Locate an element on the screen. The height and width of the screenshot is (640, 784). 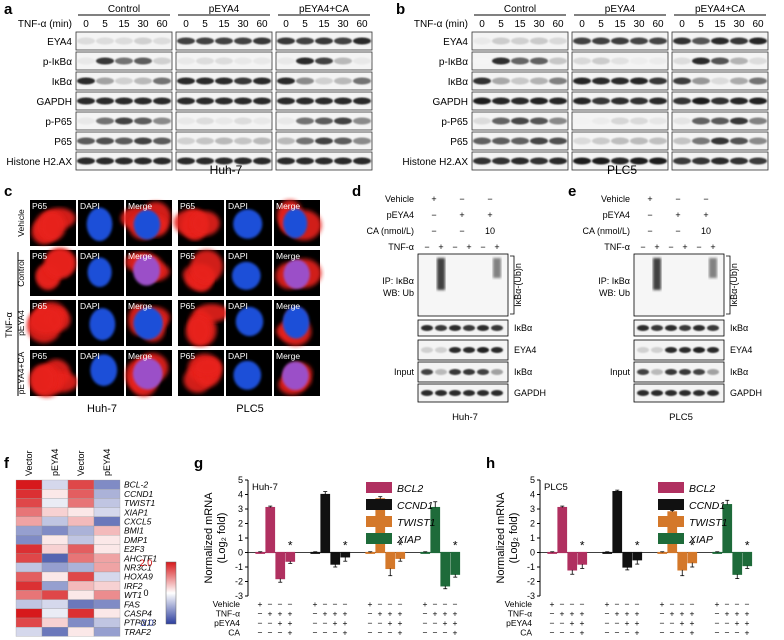
chart-cell-label: Huh-7 is located at coordinates (265, 487).